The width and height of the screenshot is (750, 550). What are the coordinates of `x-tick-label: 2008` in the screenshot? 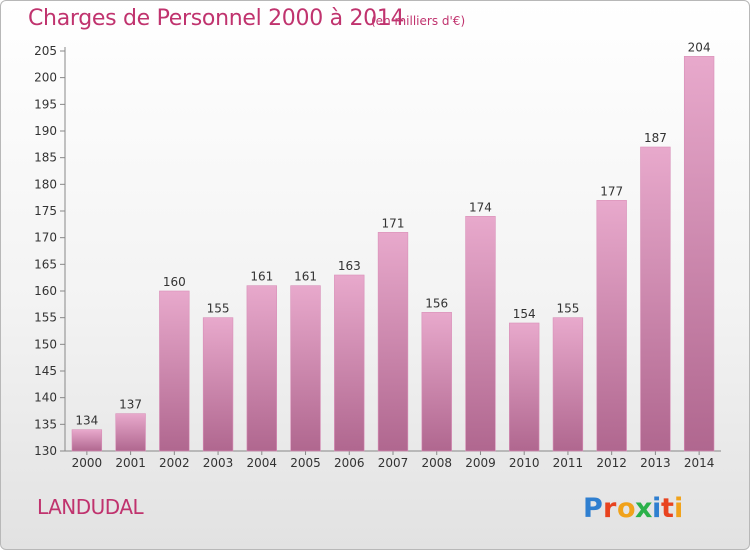 It's located at (436, 463).